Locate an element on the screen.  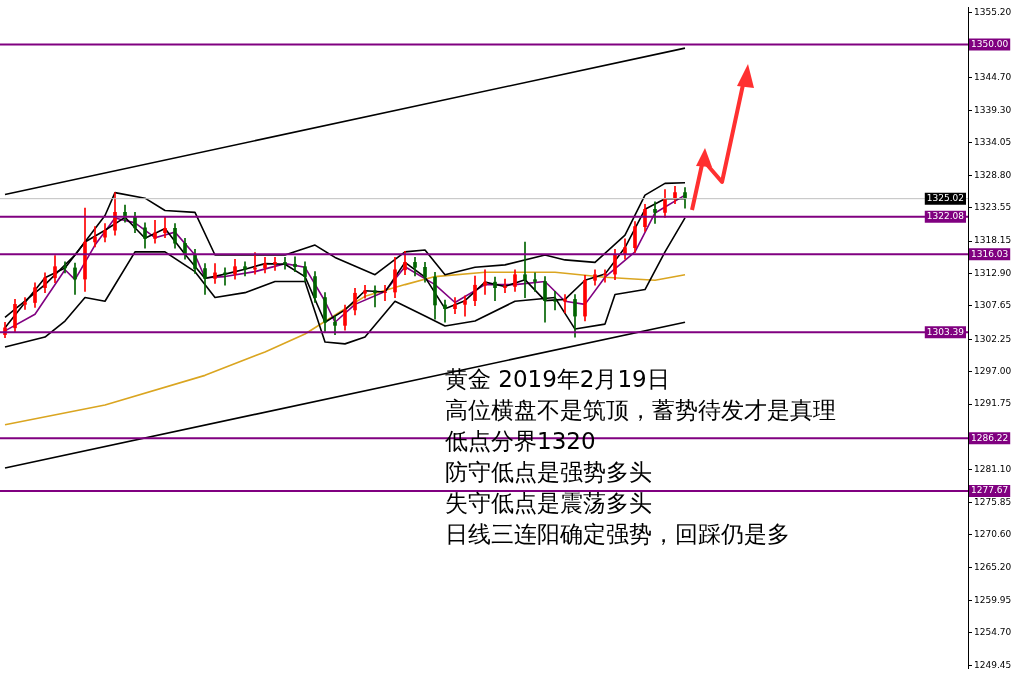
y-tick-label: 1355.20 is located at coordinates (993, 11).